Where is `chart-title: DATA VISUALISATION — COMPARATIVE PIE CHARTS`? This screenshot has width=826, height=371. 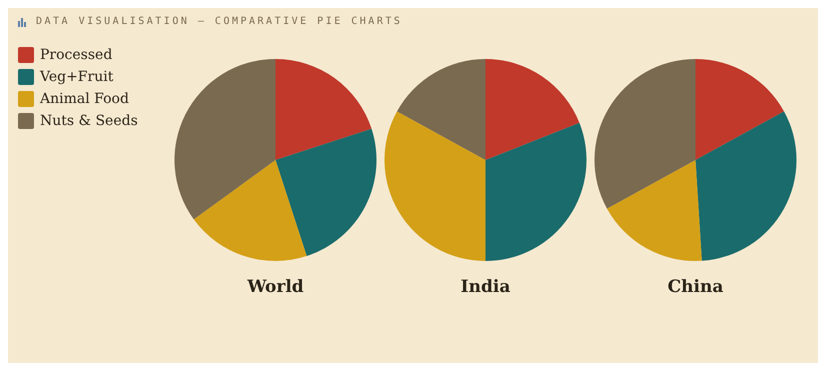 chart-title: DATA VISUALISATION — COMPARATIVE PIE CHARTS is located at coordinates (219, 21).